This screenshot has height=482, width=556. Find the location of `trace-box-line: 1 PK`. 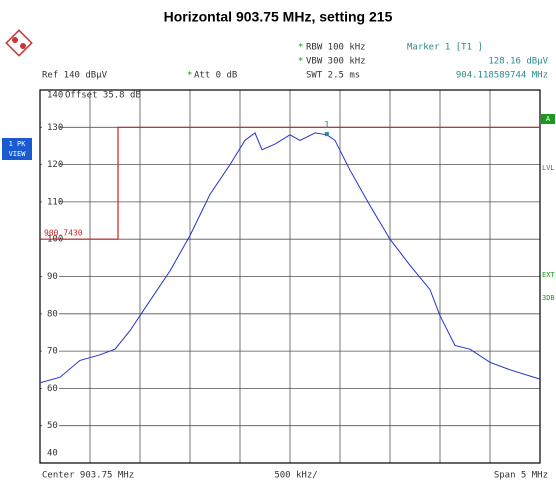

trace-box-line: 1 PK is located at coordinates (18, 144).